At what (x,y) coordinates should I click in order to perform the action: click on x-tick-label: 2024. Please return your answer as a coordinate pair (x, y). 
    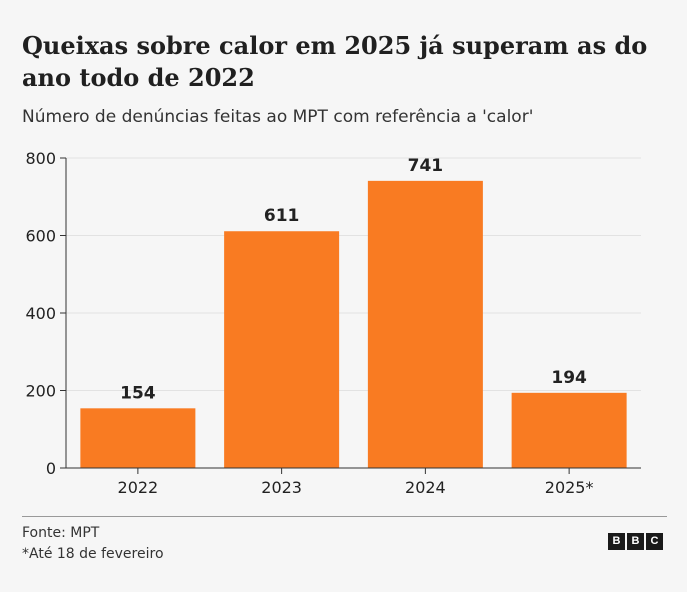
    Looking at the image, I should click on (425, 487).